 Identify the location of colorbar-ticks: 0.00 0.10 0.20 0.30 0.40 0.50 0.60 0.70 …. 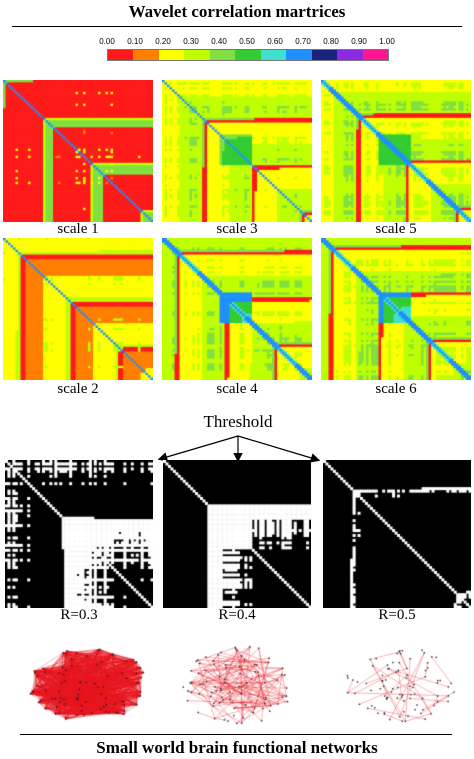
(237, 30).